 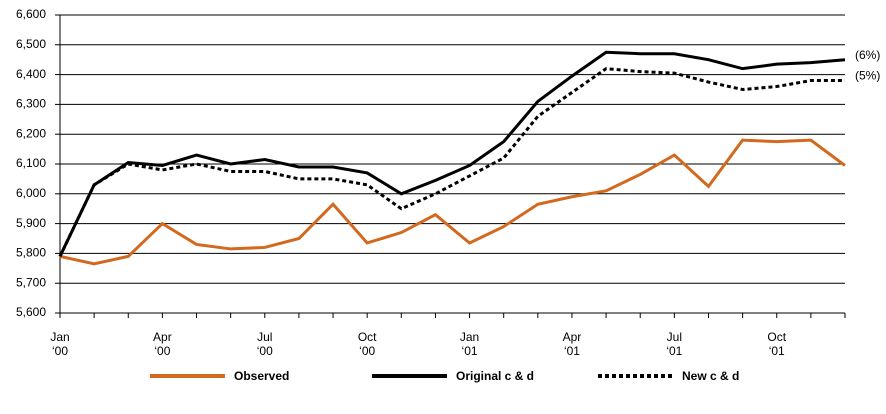 What do you see at coordinates (31, 312) in the screenshot?
I see `y-tick-label: 5,600` at bounding box center [31, 312].